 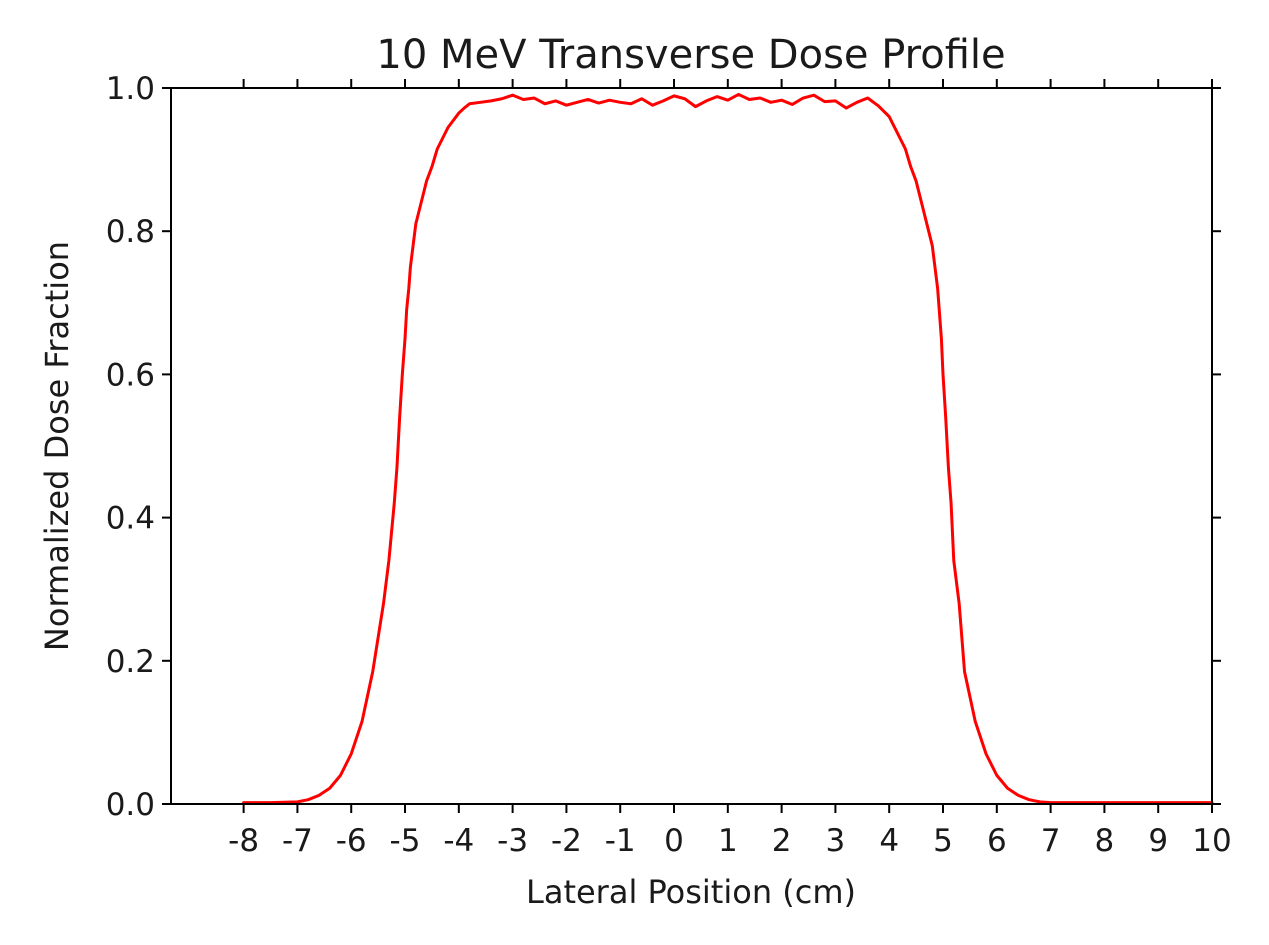 What do you see at coordinates (130, 375) in the screenshot?
I see `y-tick-label: 0.6` at bounding box center [130, 375].